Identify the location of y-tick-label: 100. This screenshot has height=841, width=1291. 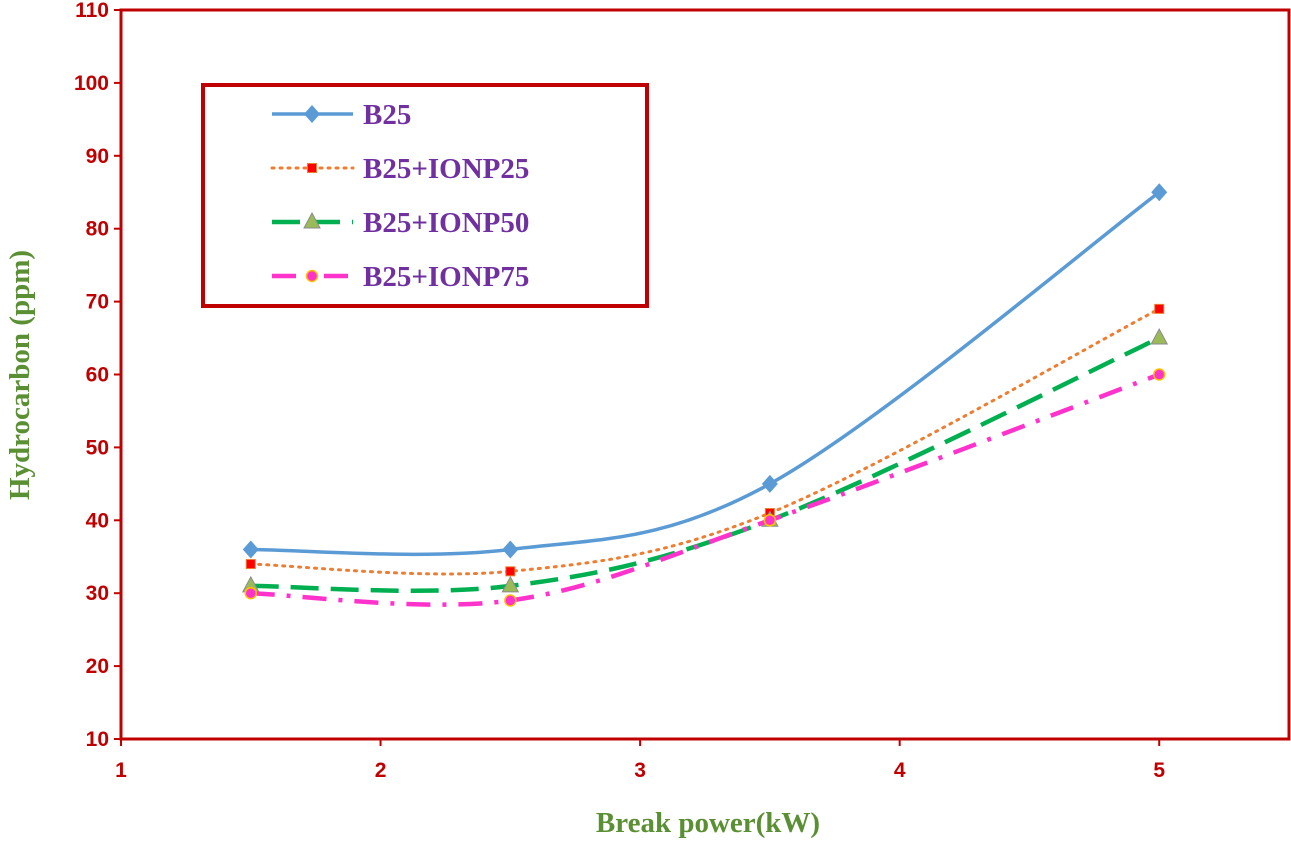
(91, 83).